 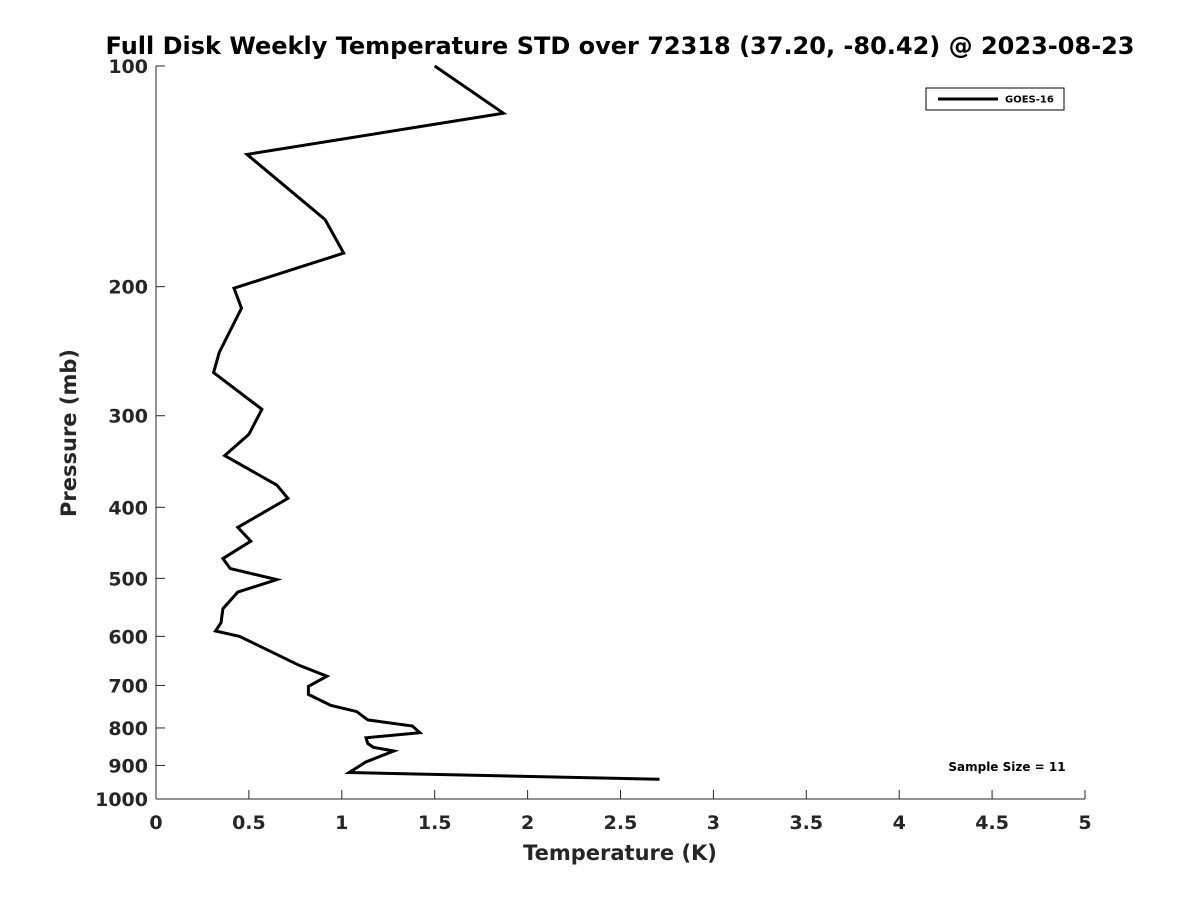 I want to click on legend-label-goes-16: GOES-16, so click(x=1029, y=100).